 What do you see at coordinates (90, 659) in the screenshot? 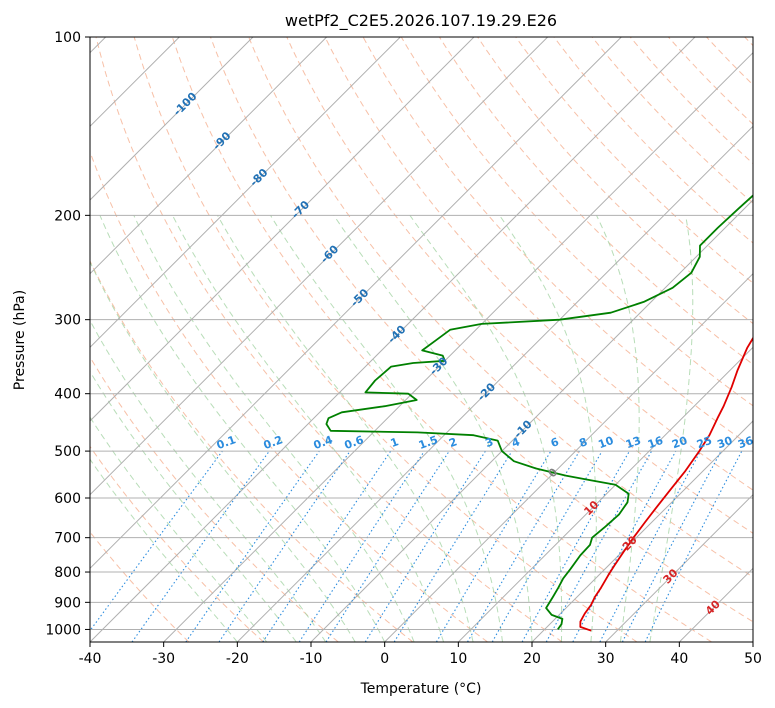
I see `x-tick-label: -40` at bounding box center [90, 659].